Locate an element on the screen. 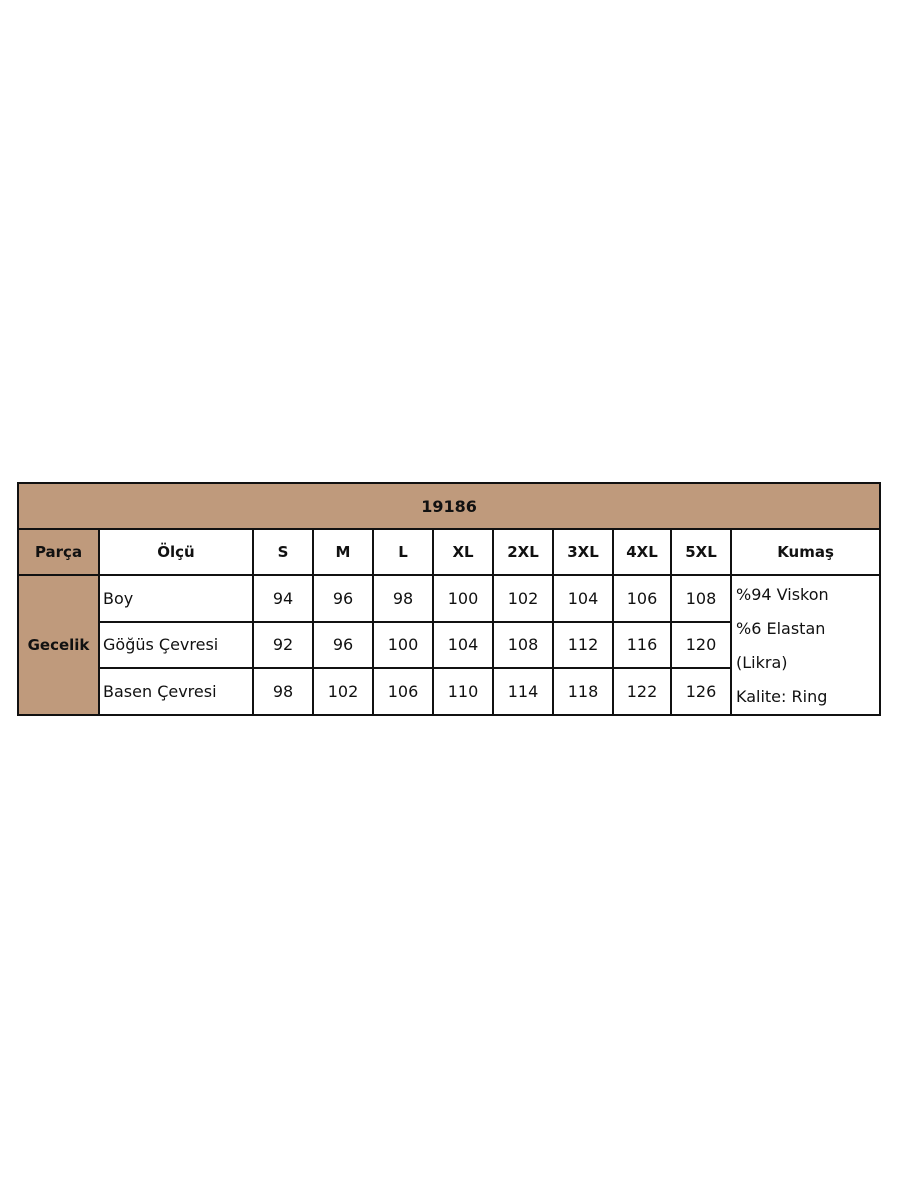 The image size is (900, 1200). fabric-line: Kalite: Ring is located at coordinates (782, 696).